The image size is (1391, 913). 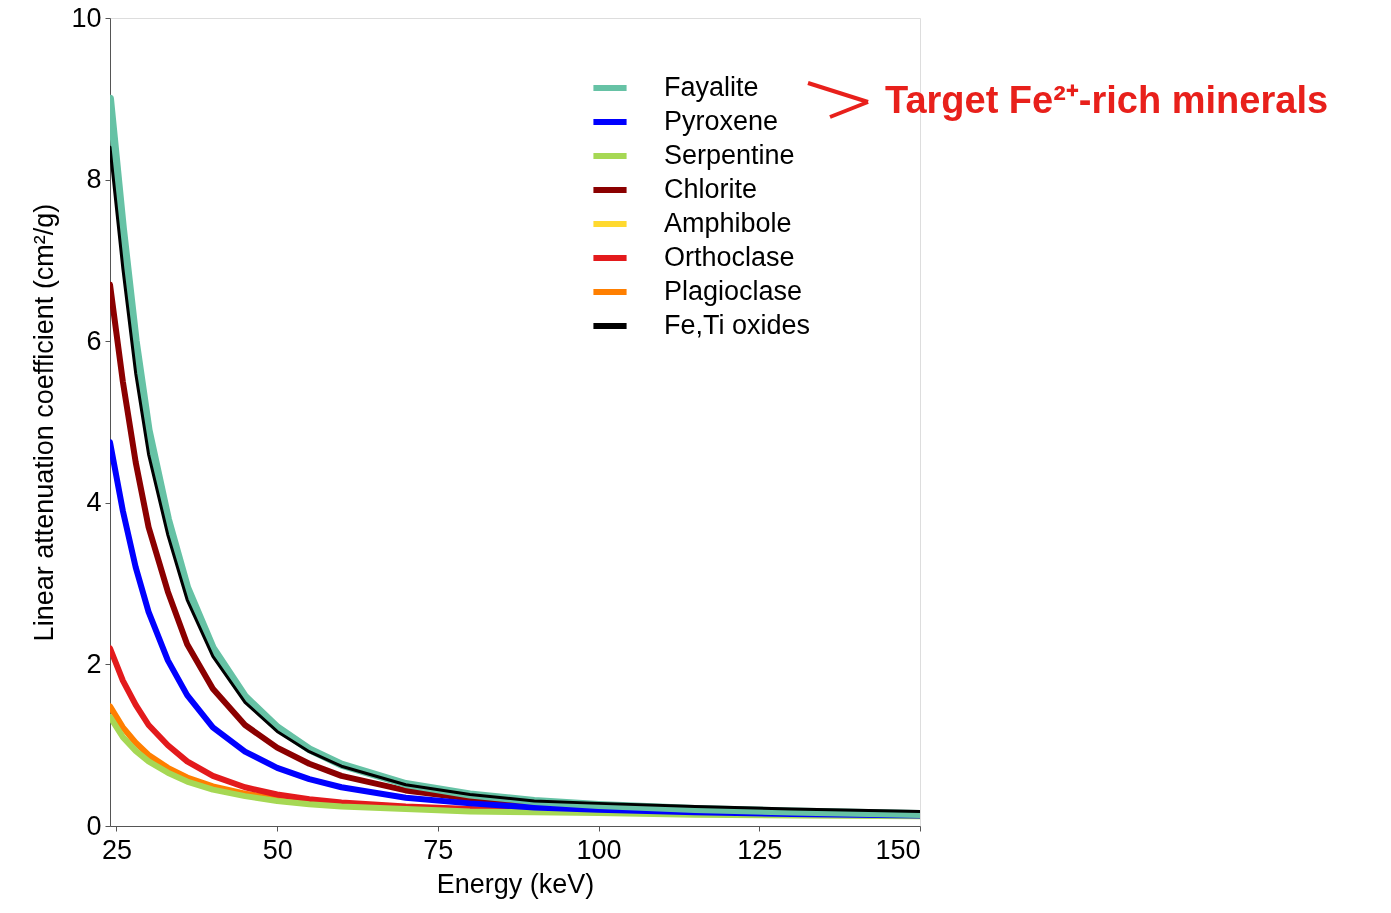 I want to click on x-tick-label: 125, so click(x=760, y=849).